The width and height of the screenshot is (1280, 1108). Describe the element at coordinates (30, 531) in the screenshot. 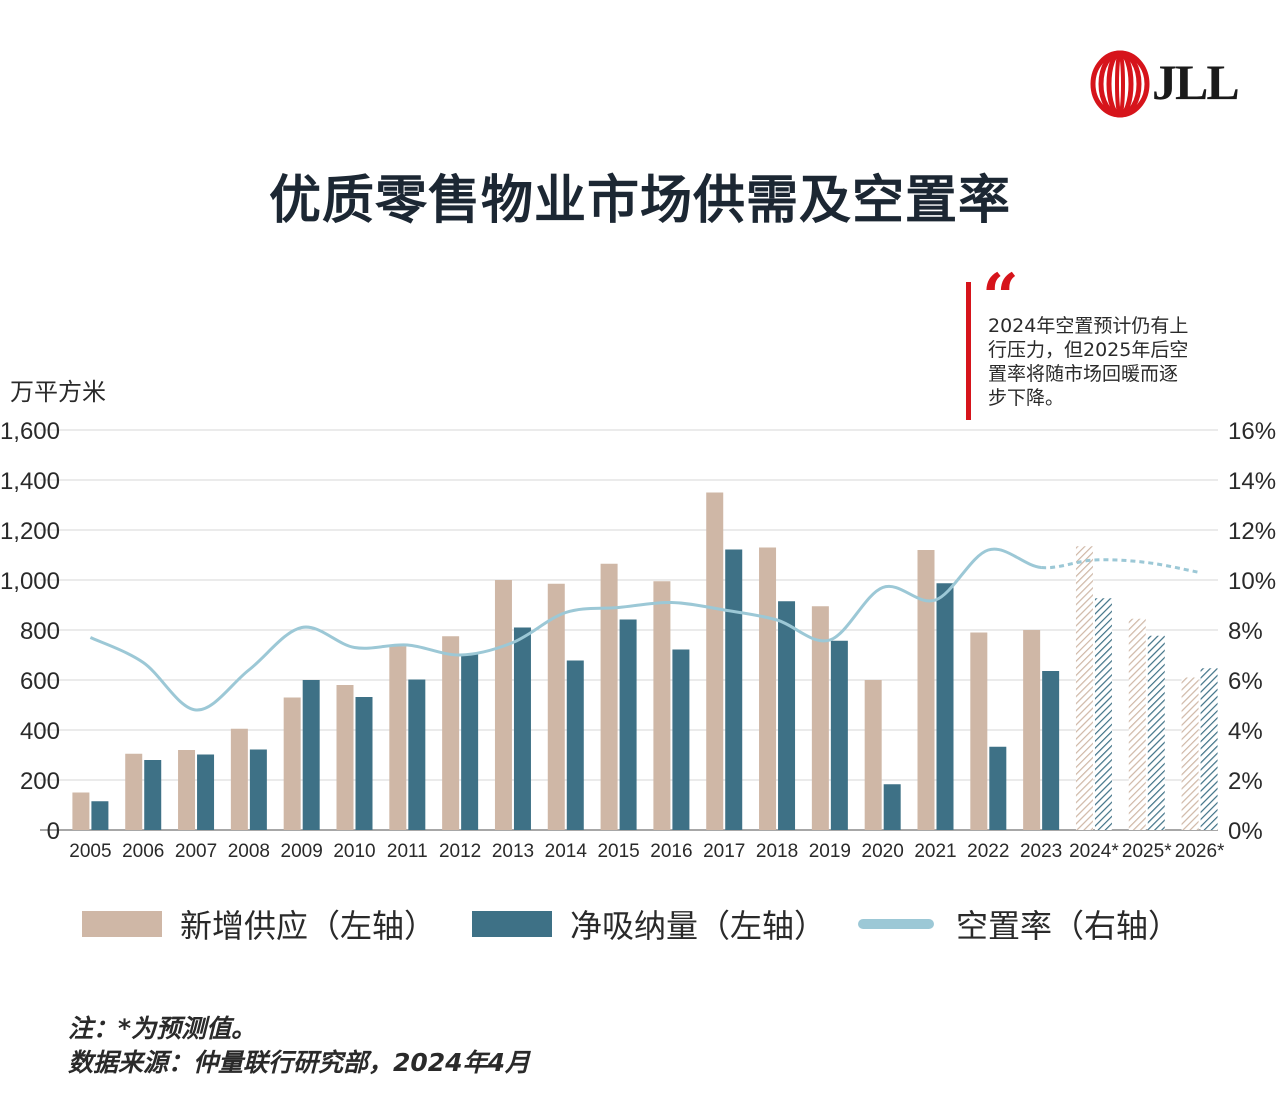

I see `left-axis-tick-label: 1,200` at that location.